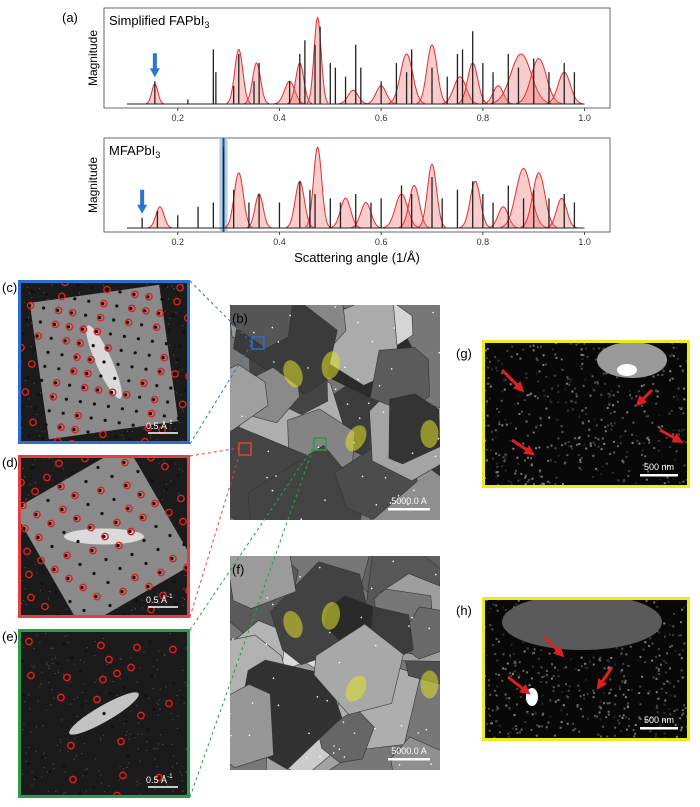 This screenshot has width=700, height=807. I want to click on sim-spot, so click(33, 620).